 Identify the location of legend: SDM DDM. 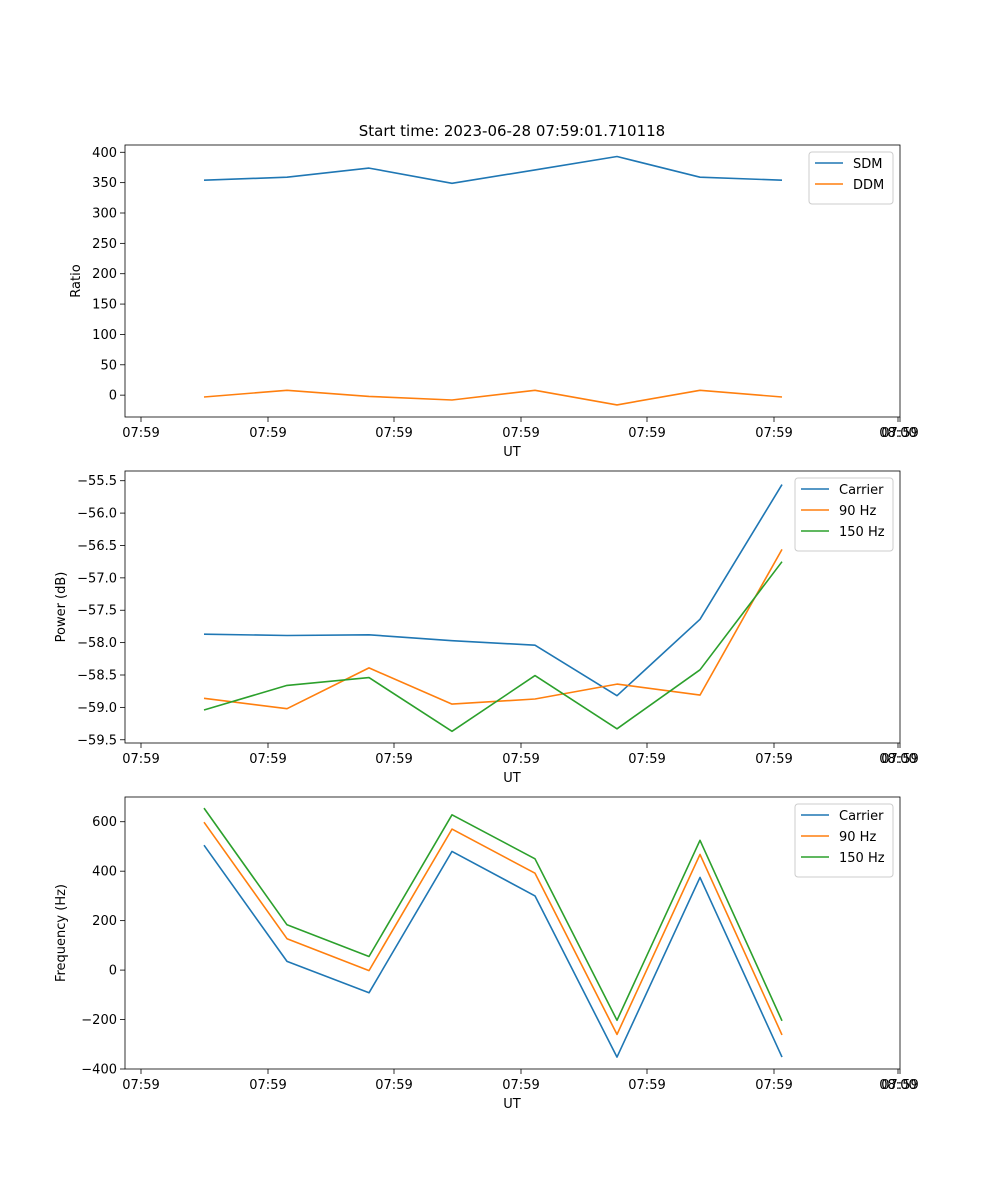
(851, 178).